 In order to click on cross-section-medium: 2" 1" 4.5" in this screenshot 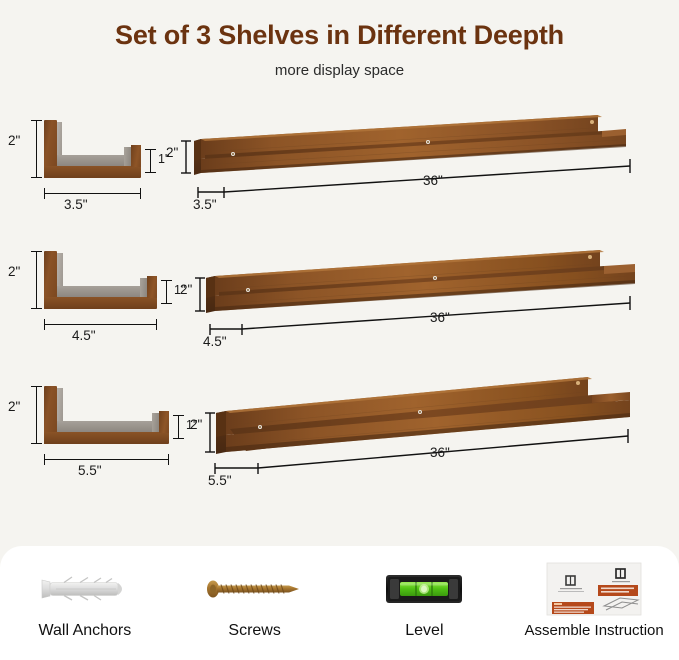, I will do `click(92, 293)`.